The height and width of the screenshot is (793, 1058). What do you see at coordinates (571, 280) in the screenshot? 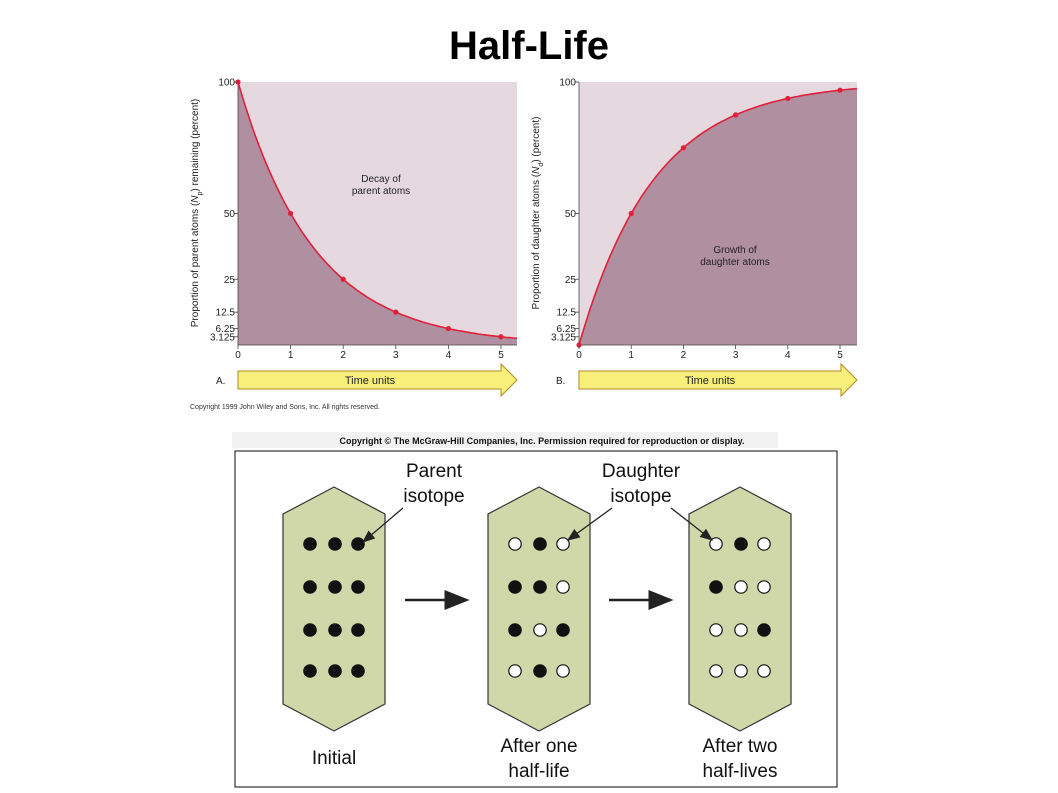
I see `chart-b-ytick-label: 25` at bounding box center [571, 280].